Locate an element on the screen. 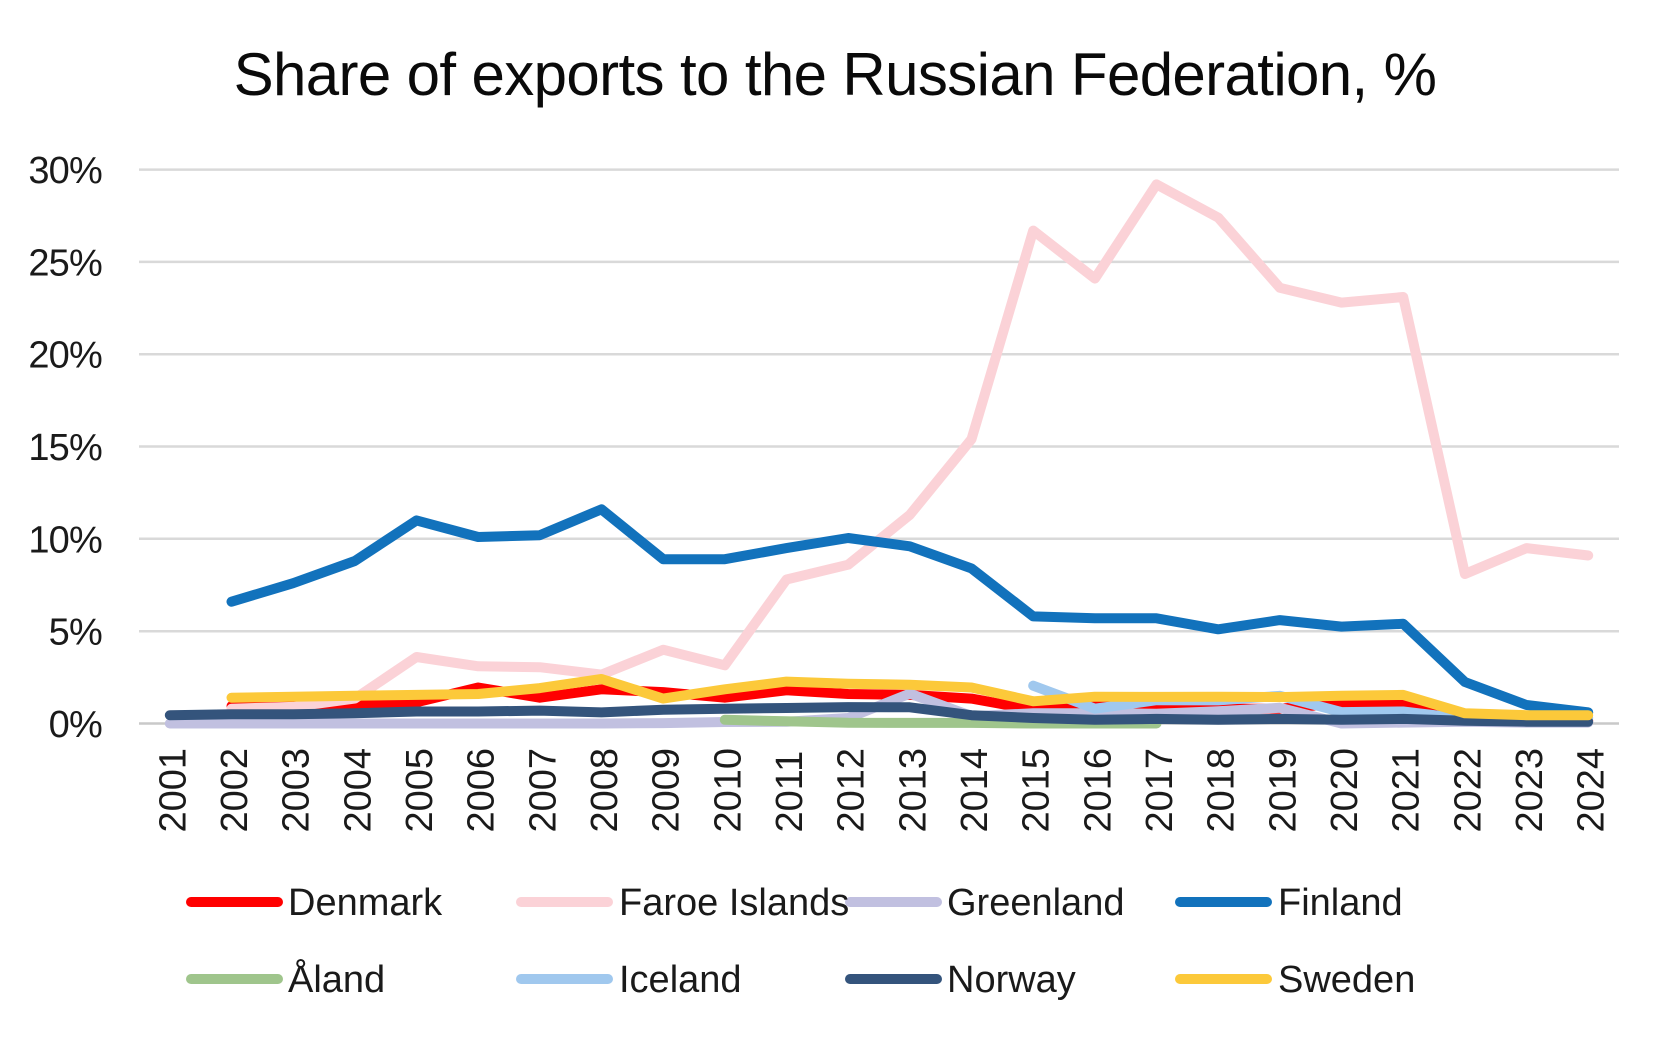 The width and height of the screenshot is (1670, 1044). svg-text: 2024 is located at coordinates (1592, 790).